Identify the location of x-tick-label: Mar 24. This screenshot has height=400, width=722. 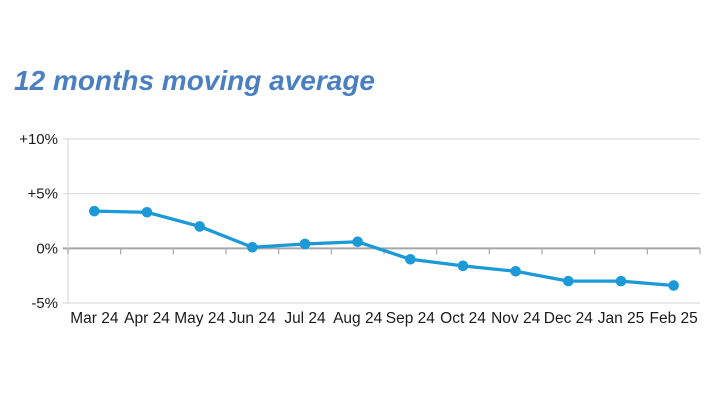
(94, 318).